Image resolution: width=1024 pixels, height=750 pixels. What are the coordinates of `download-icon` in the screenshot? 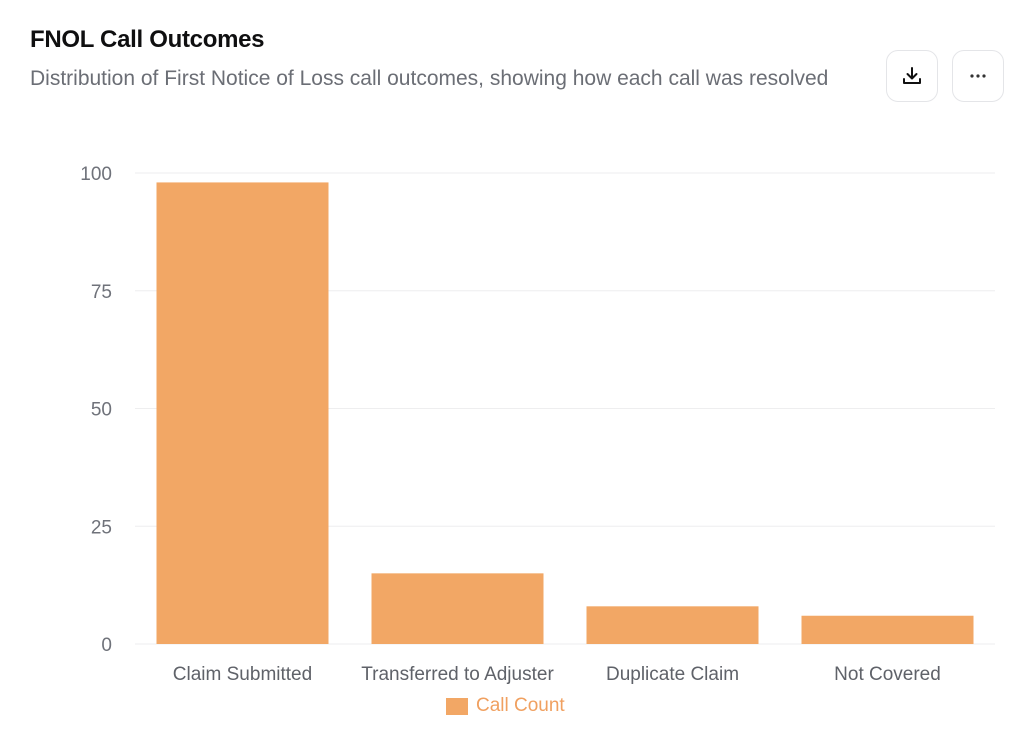 It's located at (912, 75).